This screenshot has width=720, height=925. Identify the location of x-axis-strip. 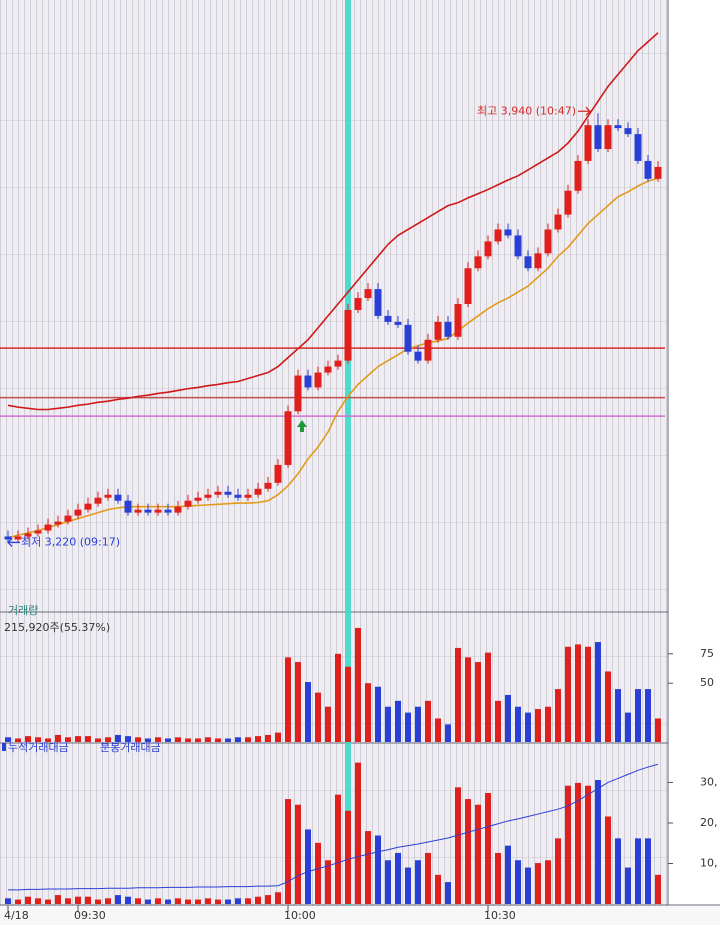
(360, 915).